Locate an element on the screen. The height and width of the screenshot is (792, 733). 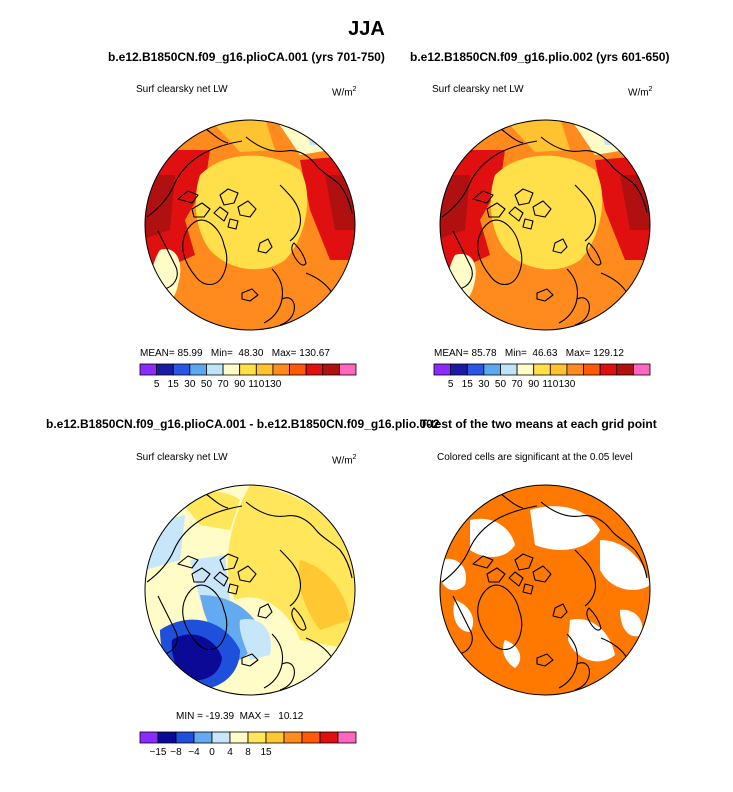
panel-4-map-border is located at coordinates (545, 590).